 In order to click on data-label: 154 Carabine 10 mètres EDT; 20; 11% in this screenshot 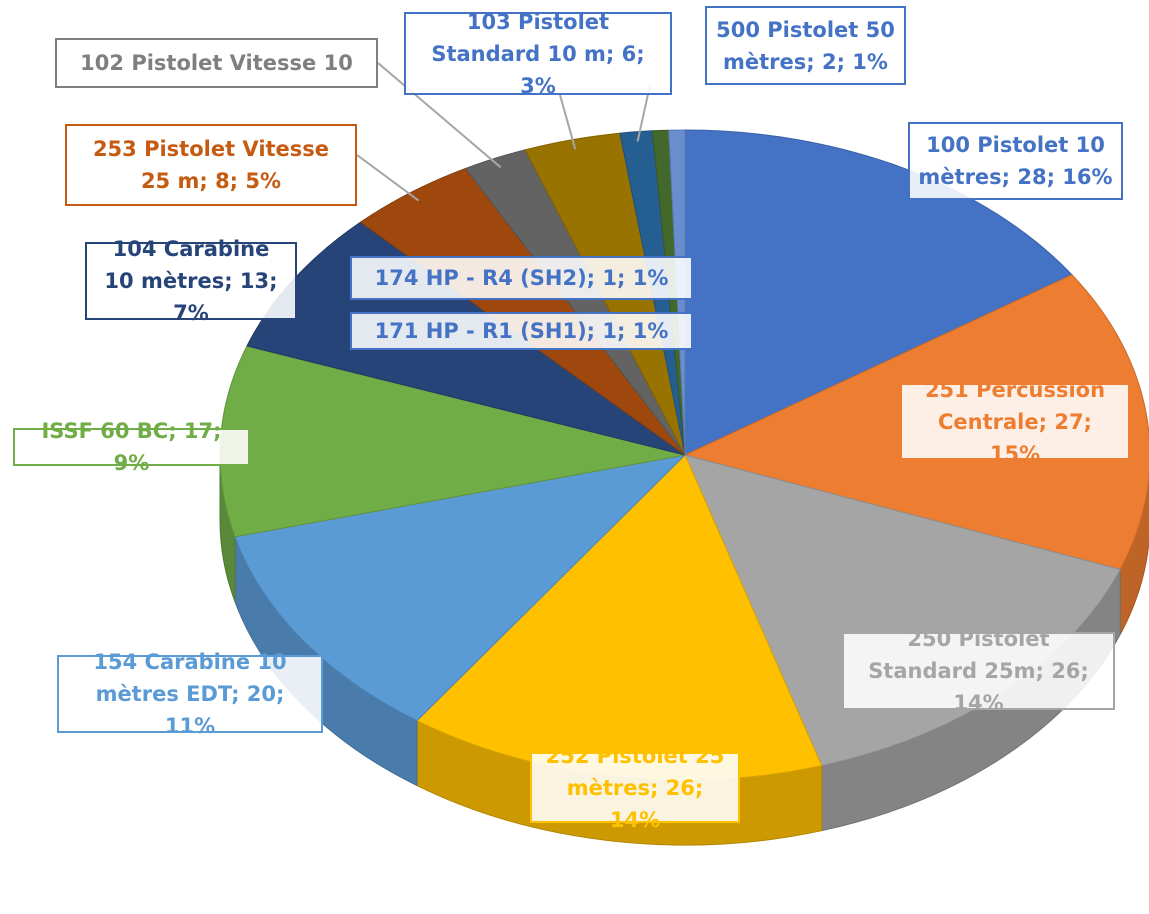, I will do `click(190, 694)`.